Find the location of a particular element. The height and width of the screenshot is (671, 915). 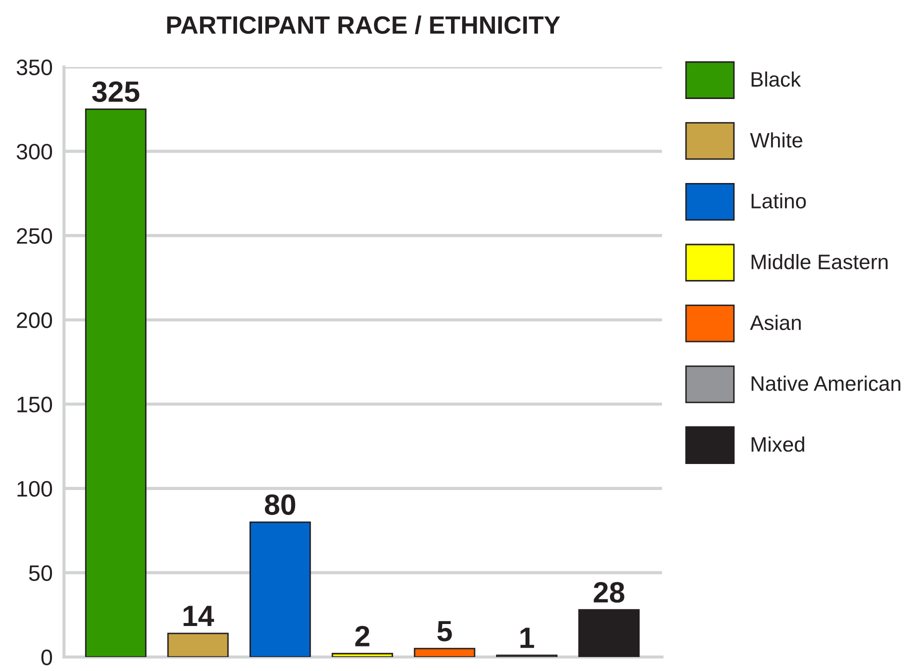

data-label: 5 is located at coordinates (444, 631).